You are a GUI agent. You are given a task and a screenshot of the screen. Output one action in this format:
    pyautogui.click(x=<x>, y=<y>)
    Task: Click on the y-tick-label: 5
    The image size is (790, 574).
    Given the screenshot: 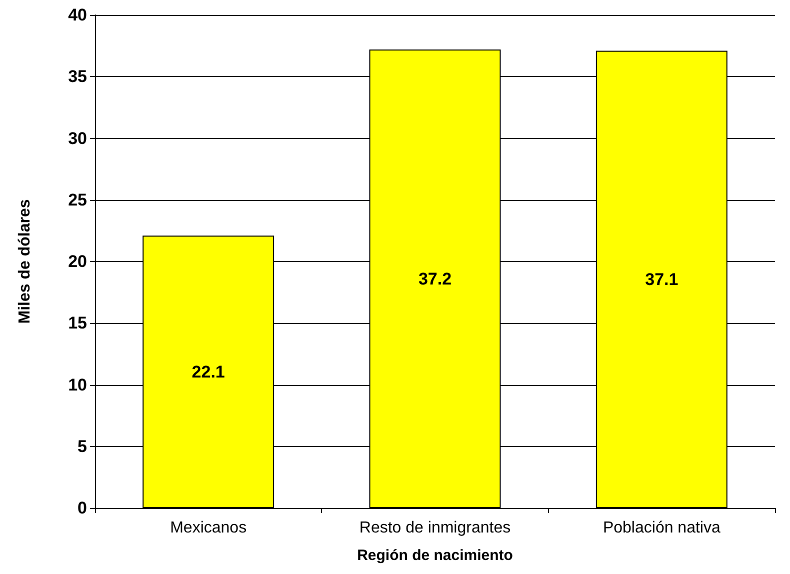 What is the action you would take?
    pyautogui.click(x=82, y=446)
    